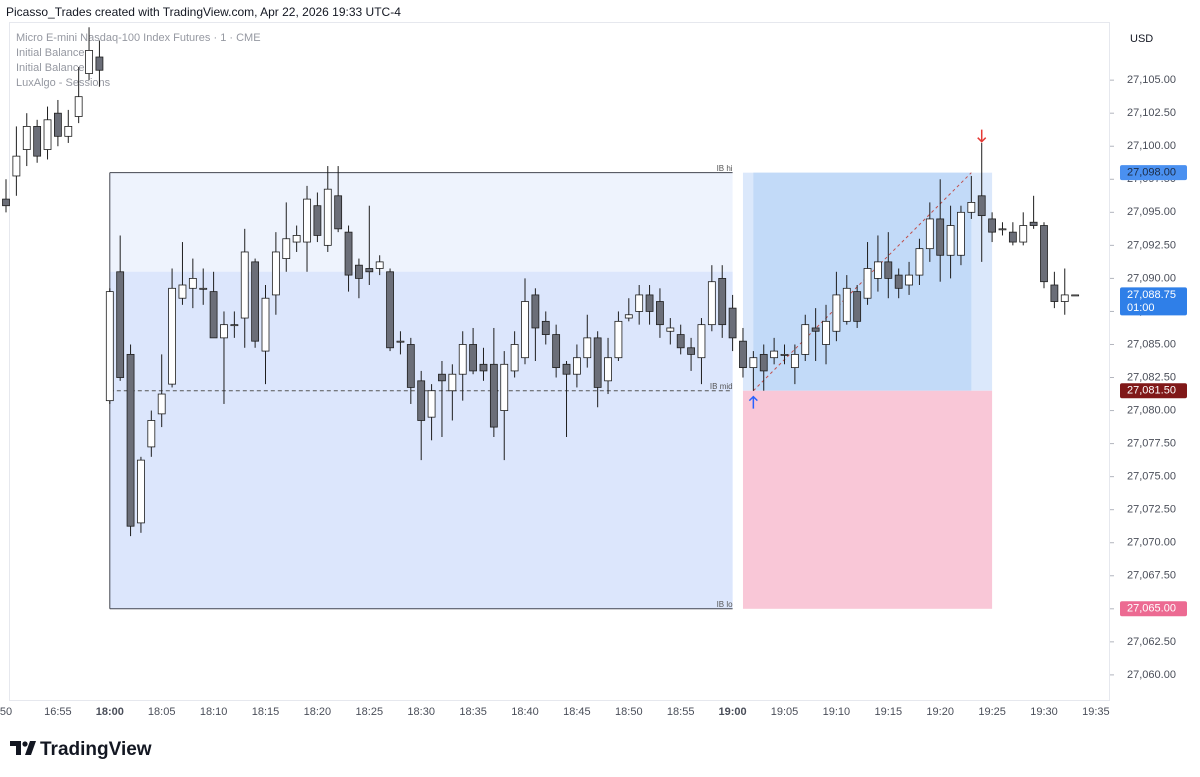 This screenshot has width=1200, height=777. I want to click on x-tick-label: 50, so click(6, 712).